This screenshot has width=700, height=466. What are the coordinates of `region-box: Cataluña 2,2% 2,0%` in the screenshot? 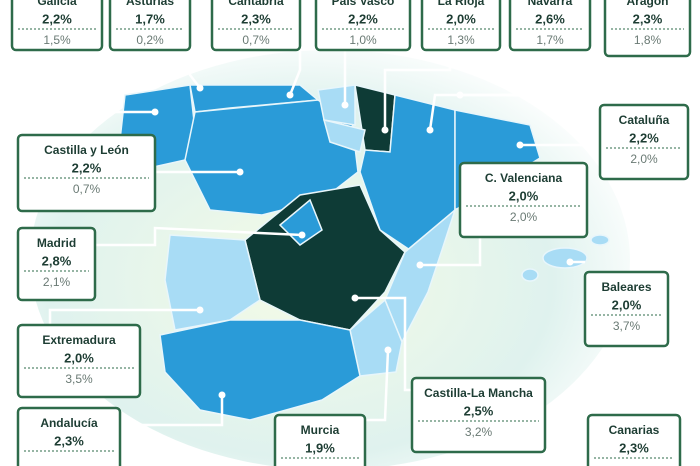 It's located at (644, 142).